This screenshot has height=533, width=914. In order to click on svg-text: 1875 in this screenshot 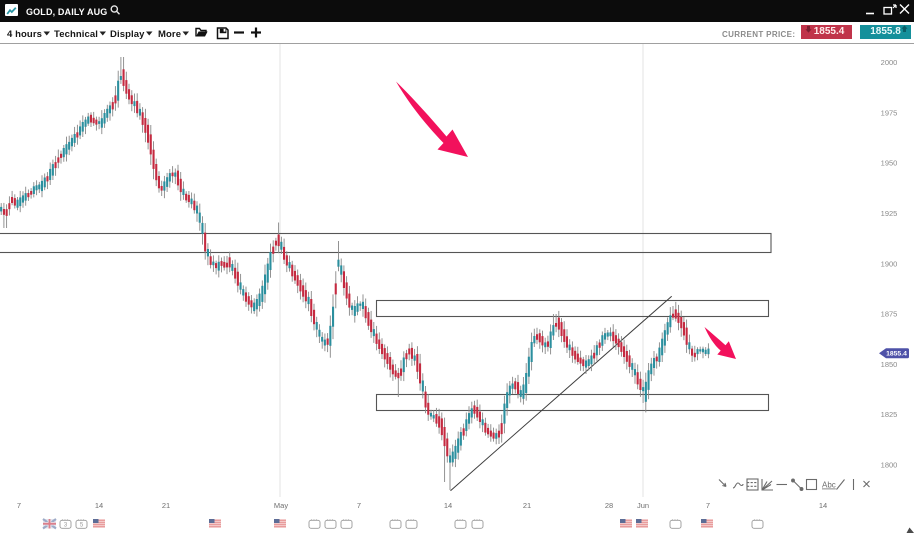, I will do `click(889, 314)`.